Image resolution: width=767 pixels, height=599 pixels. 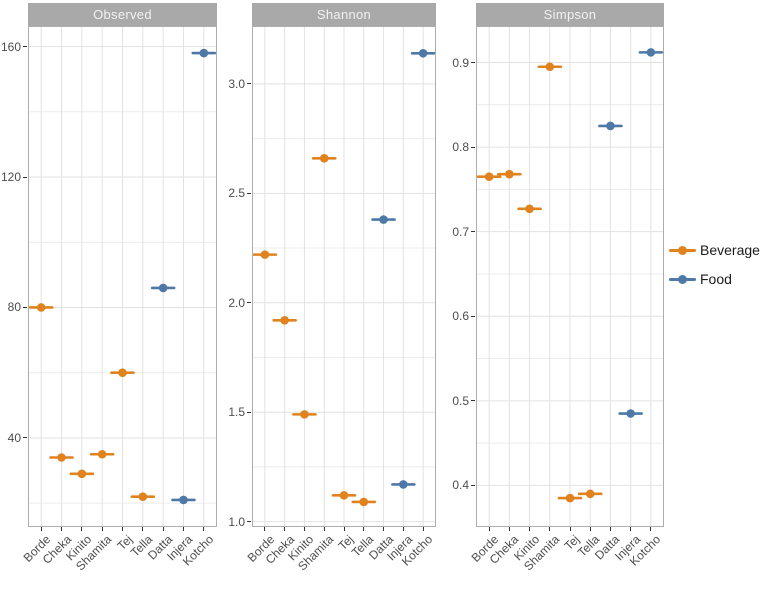 I want to click on y-tick-label: 120, so click(x=10, y=177).